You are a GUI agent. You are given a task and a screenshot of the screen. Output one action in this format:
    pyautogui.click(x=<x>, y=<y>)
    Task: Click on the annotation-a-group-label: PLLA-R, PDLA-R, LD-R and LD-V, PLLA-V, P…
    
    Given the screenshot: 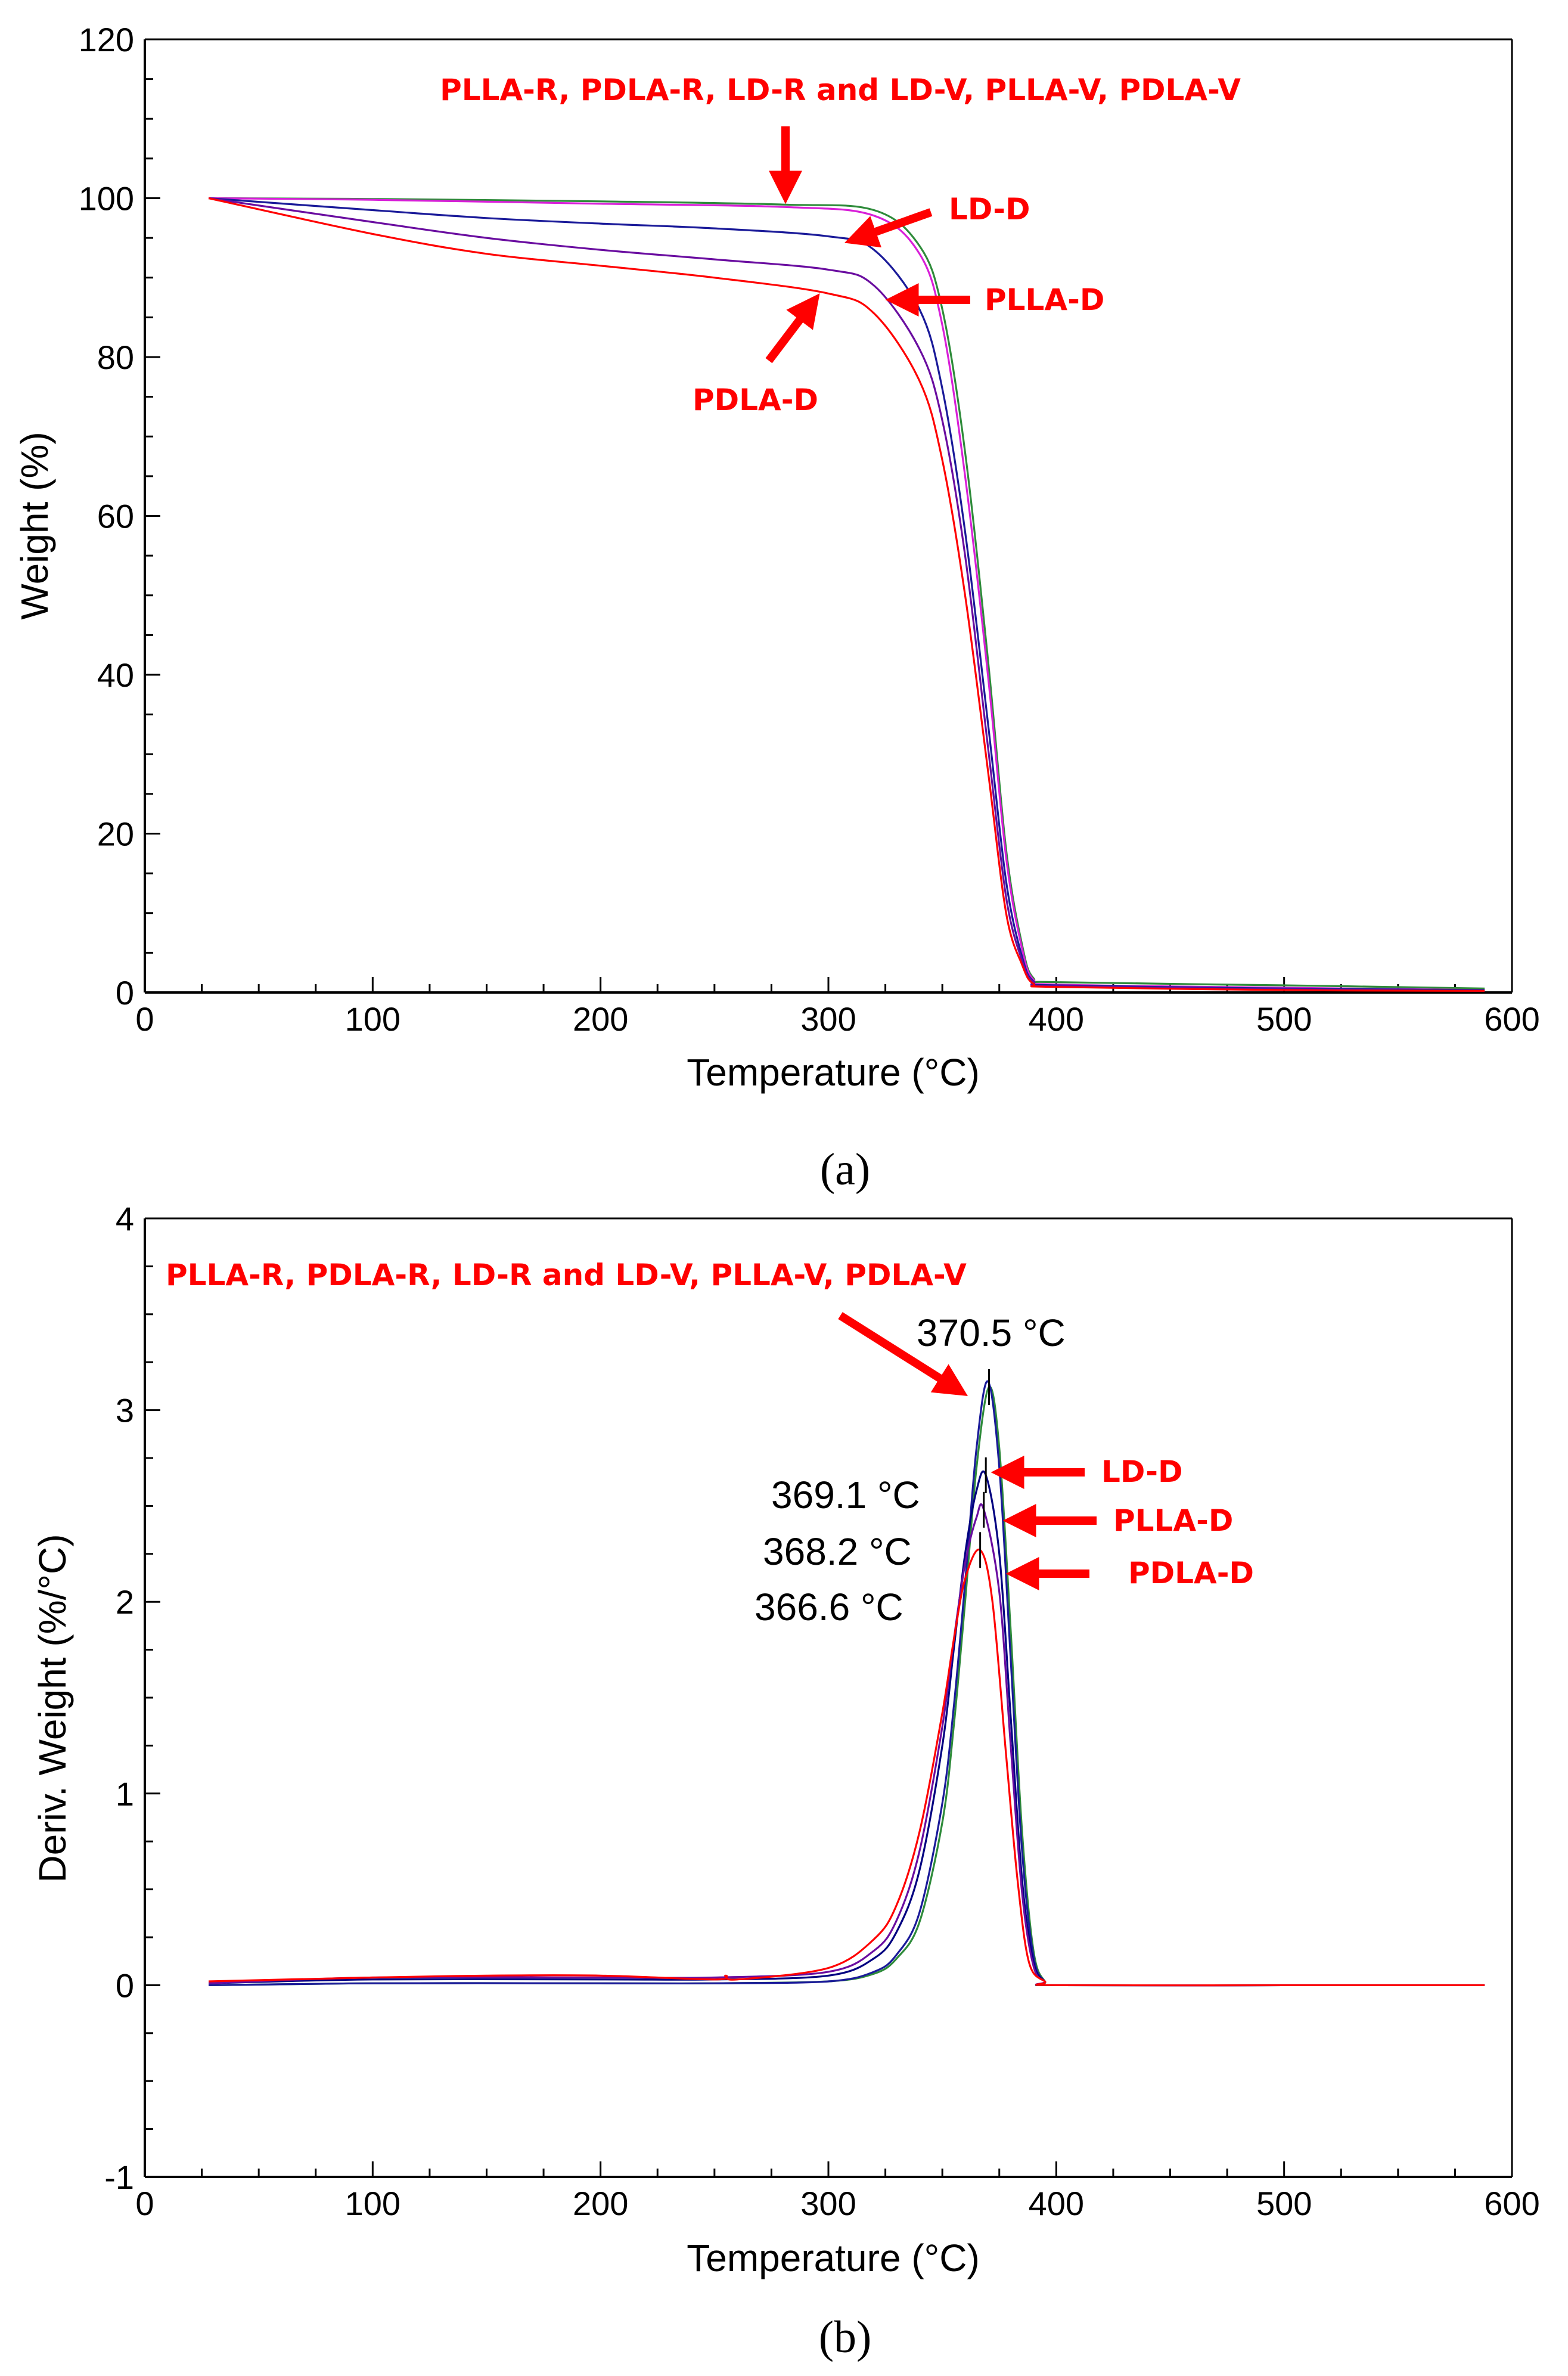 What is the action you would take?
    pyautogui.click(x=840, y=90)
    